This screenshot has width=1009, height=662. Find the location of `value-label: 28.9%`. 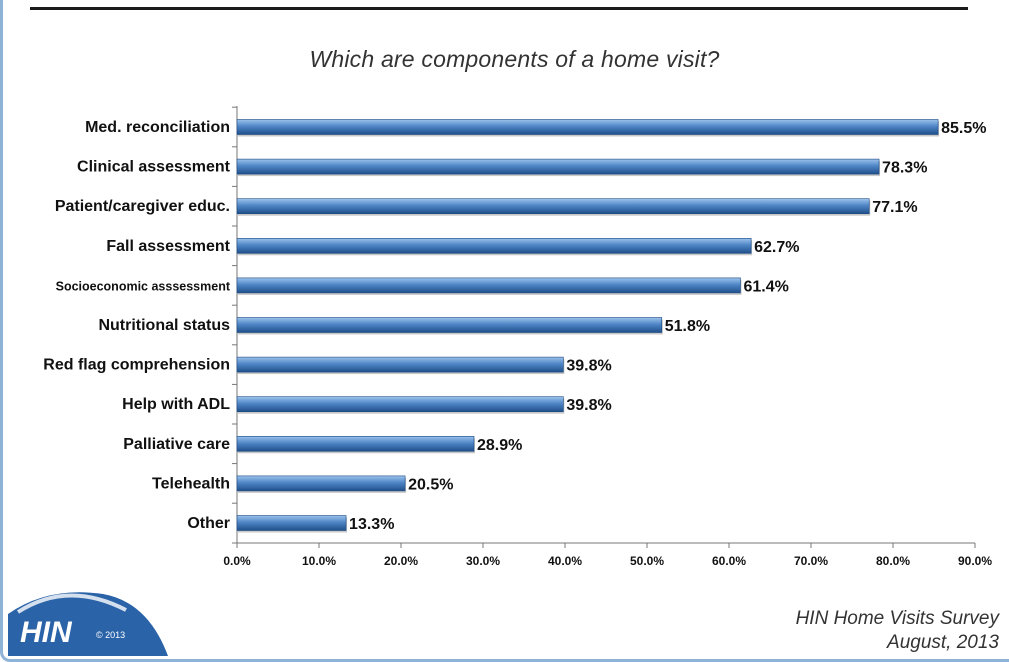

value-label: 28.9% is located at coordinates (499, 445).